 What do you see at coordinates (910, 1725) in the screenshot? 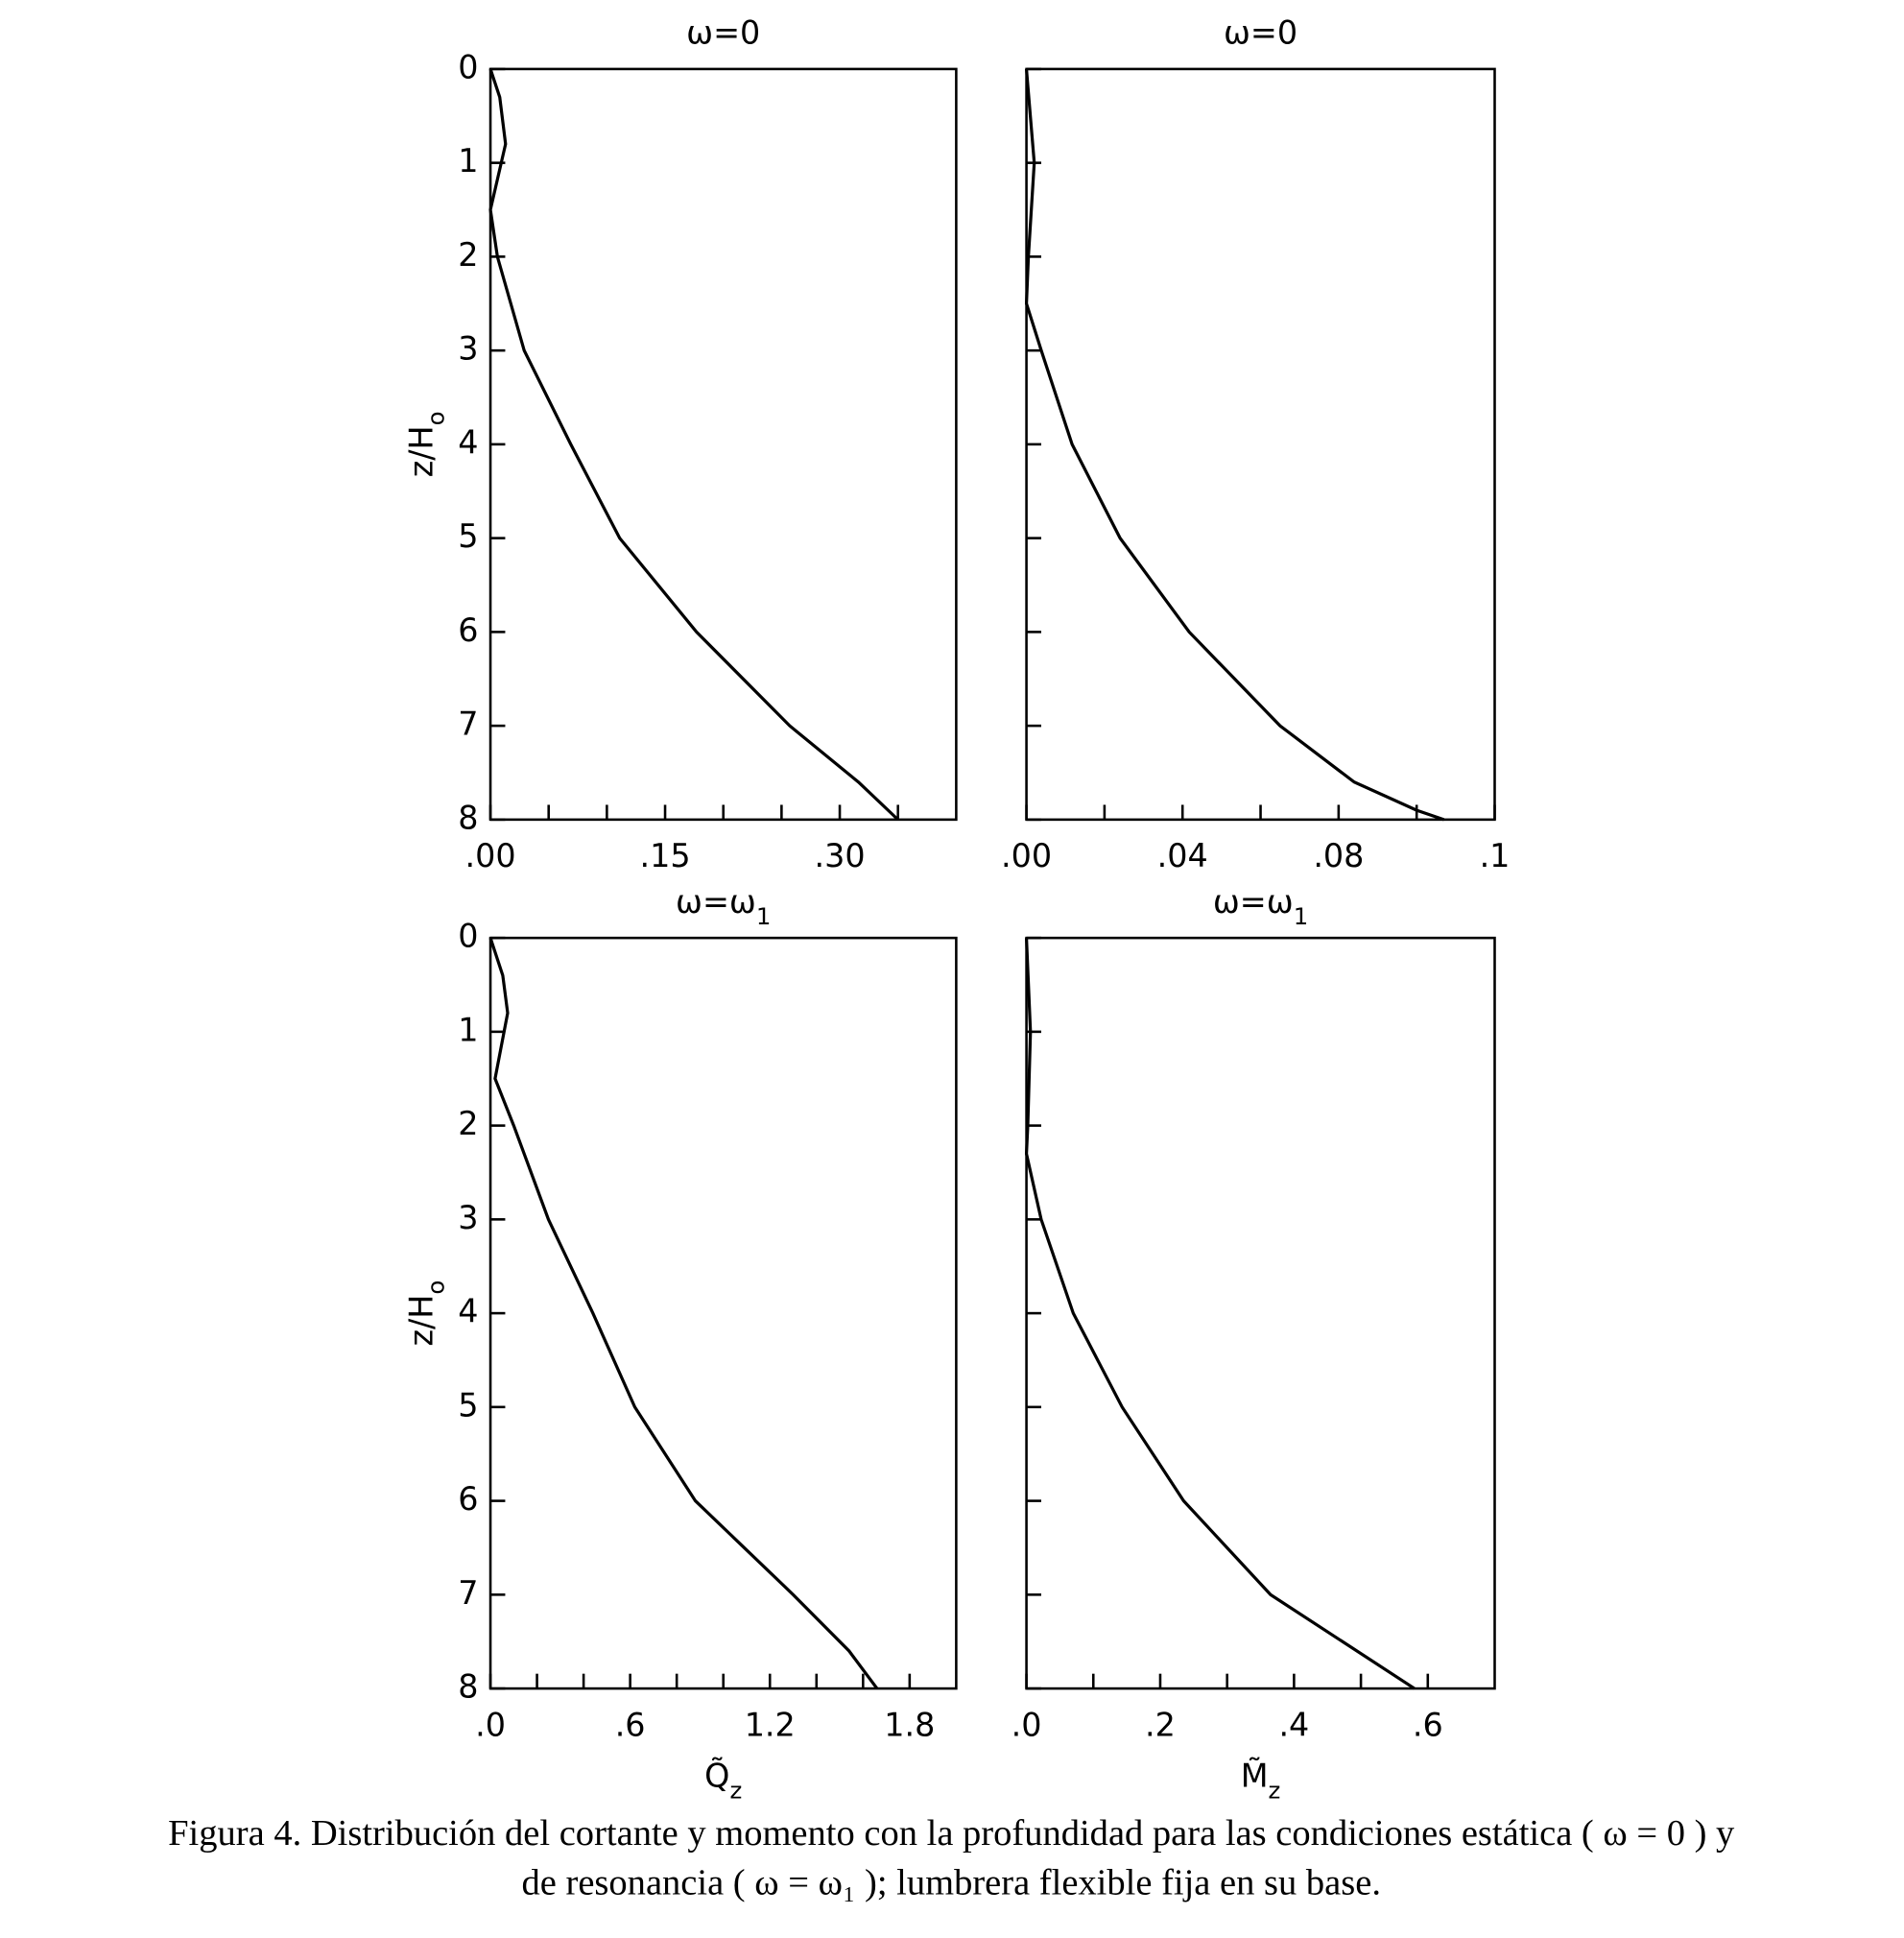
I see `x-tick-label: 1.8` at bounding box center [910, 1725].